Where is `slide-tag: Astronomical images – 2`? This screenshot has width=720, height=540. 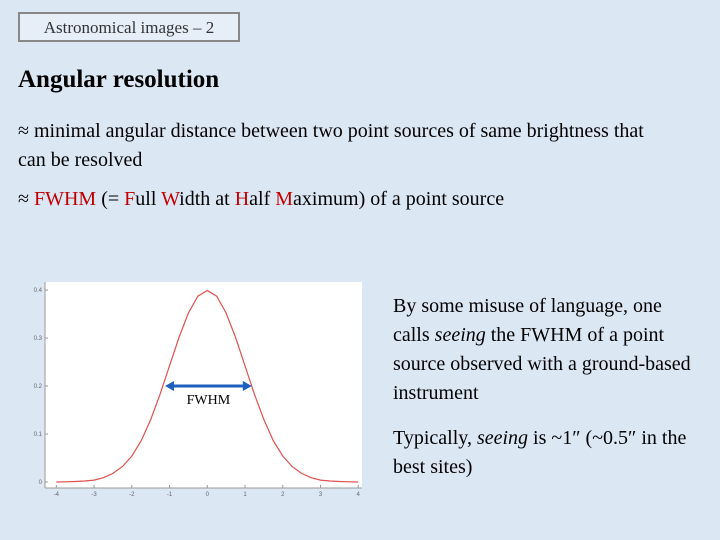
slide-tag: Astronomical images – 2 is located at coordinates (129, 27).